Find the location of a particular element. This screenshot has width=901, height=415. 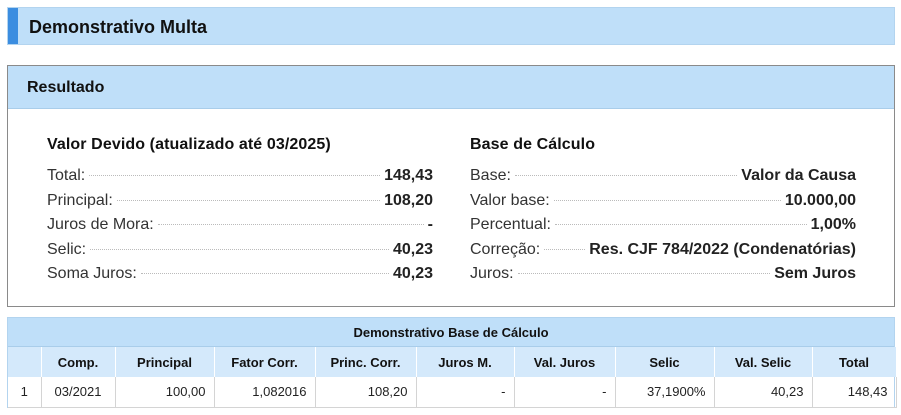

row-value: Sem Juros is located at coordinates (815, 273).